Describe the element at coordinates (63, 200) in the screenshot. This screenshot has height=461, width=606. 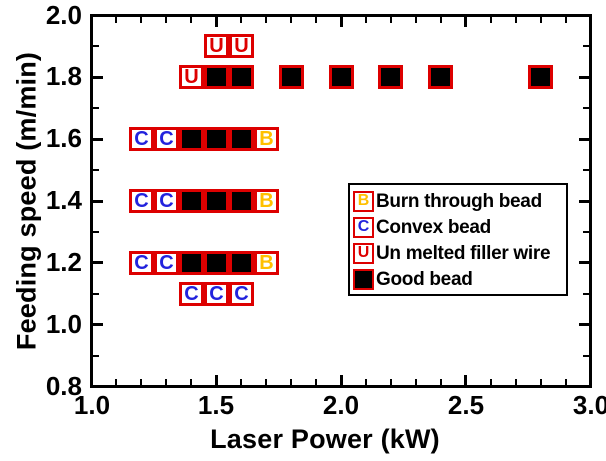
I see `y-tick-label: 1.4` at that location.